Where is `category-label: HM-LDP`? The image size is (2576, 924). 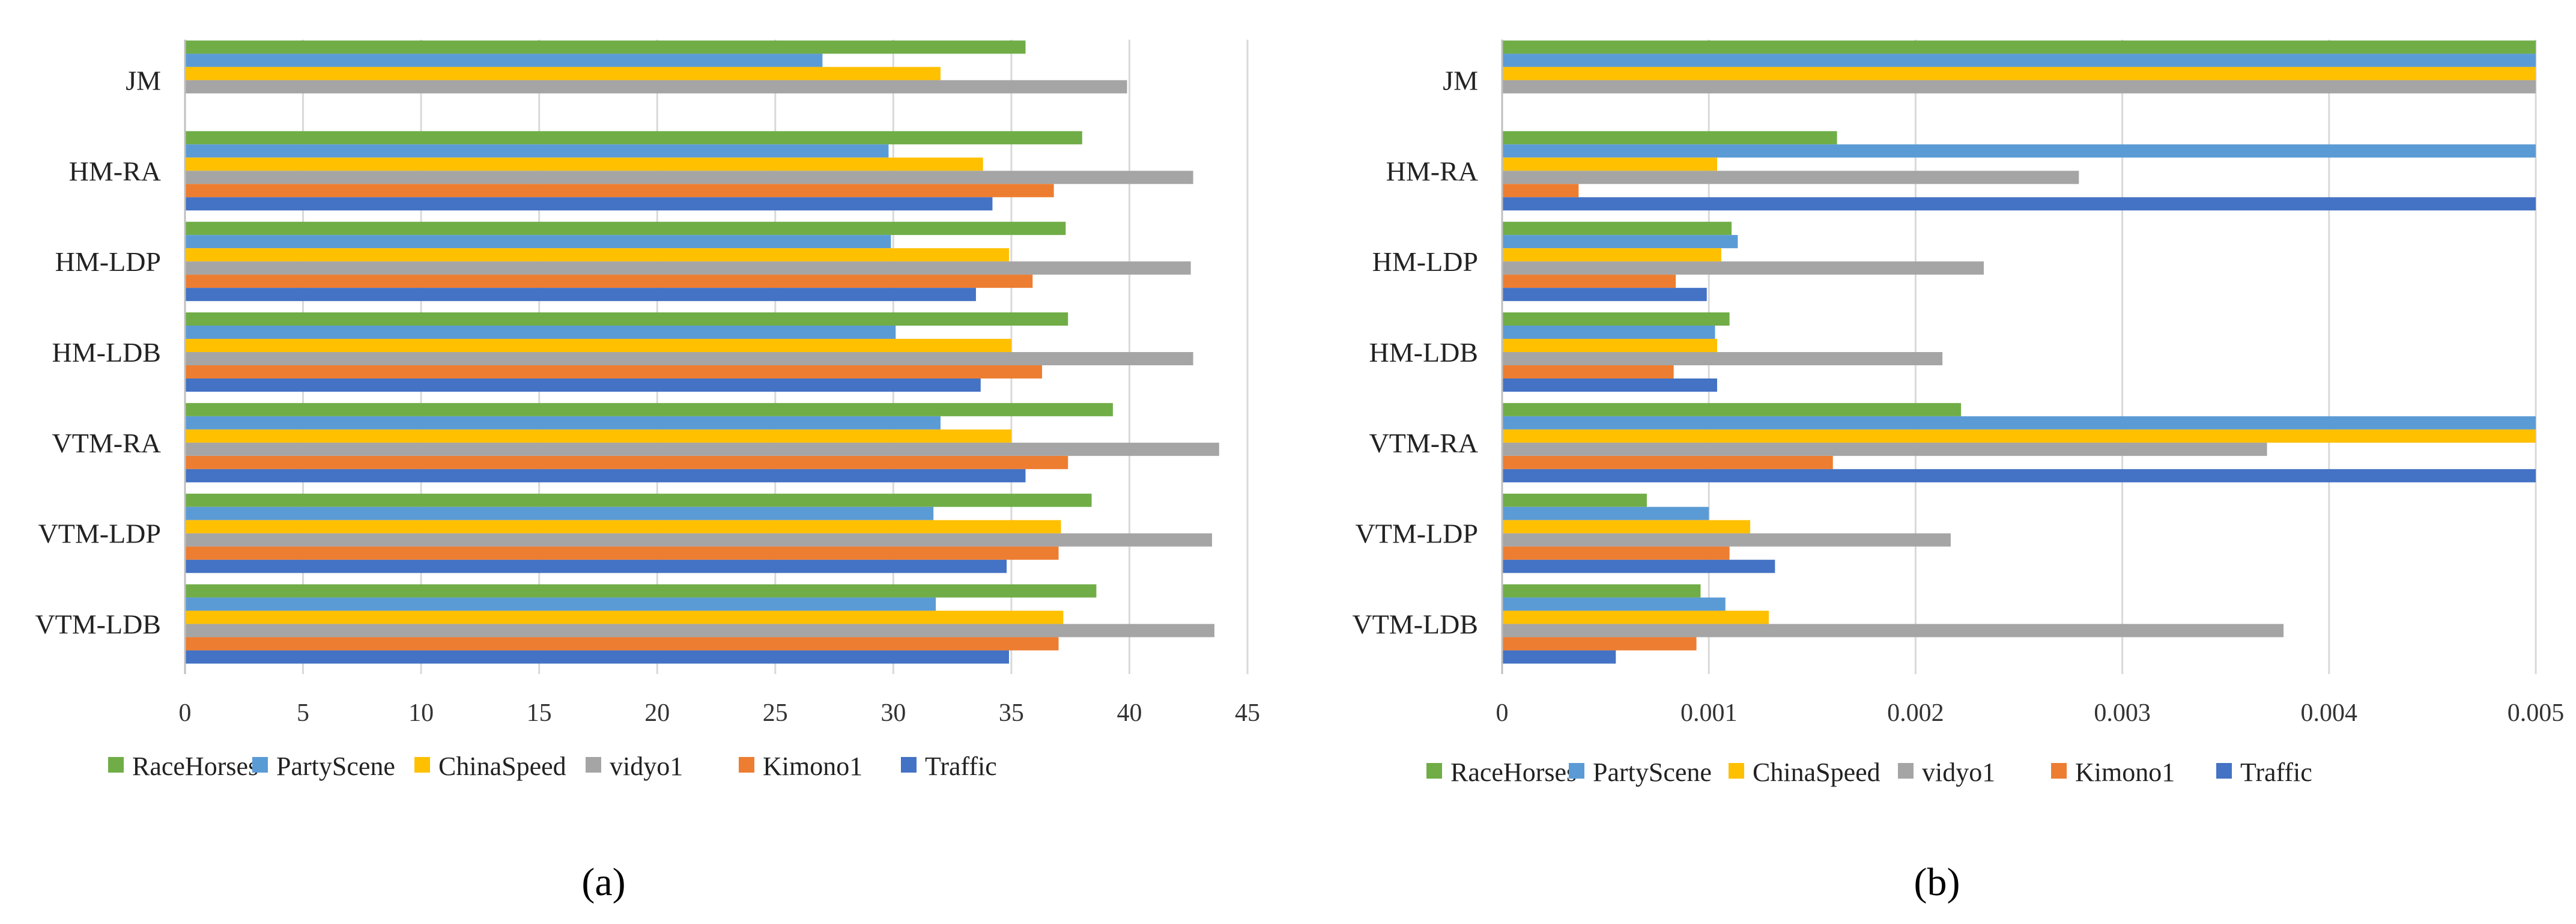 category-label: HM-LDP is located at coordinates (1425, 261).